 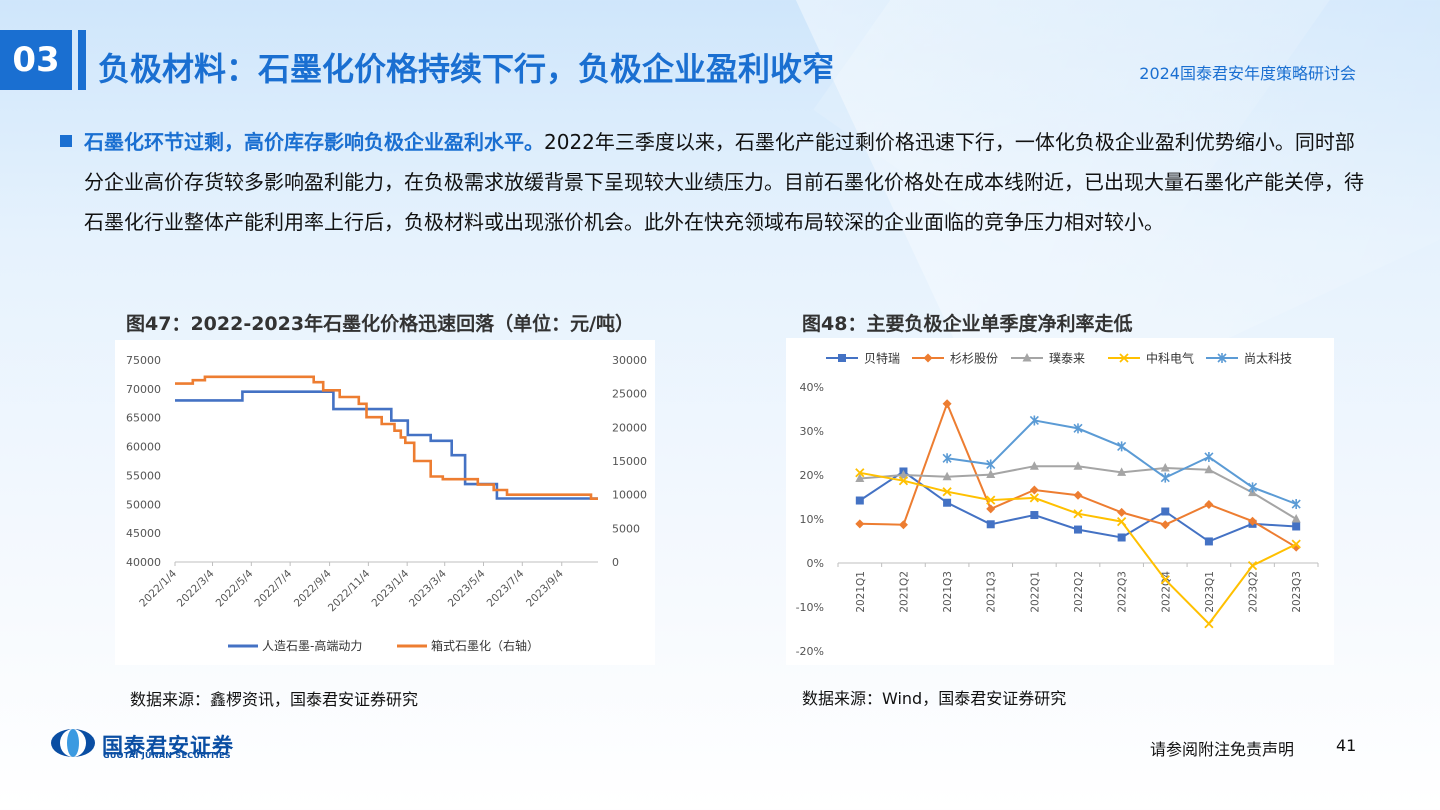 What do you see at coordinates (314, 142) in the screenshot?
I see `body-highlight: 石墨化环节过剩，高价库存影响负极企业盈利水平。` at bounding box center [314, 142].